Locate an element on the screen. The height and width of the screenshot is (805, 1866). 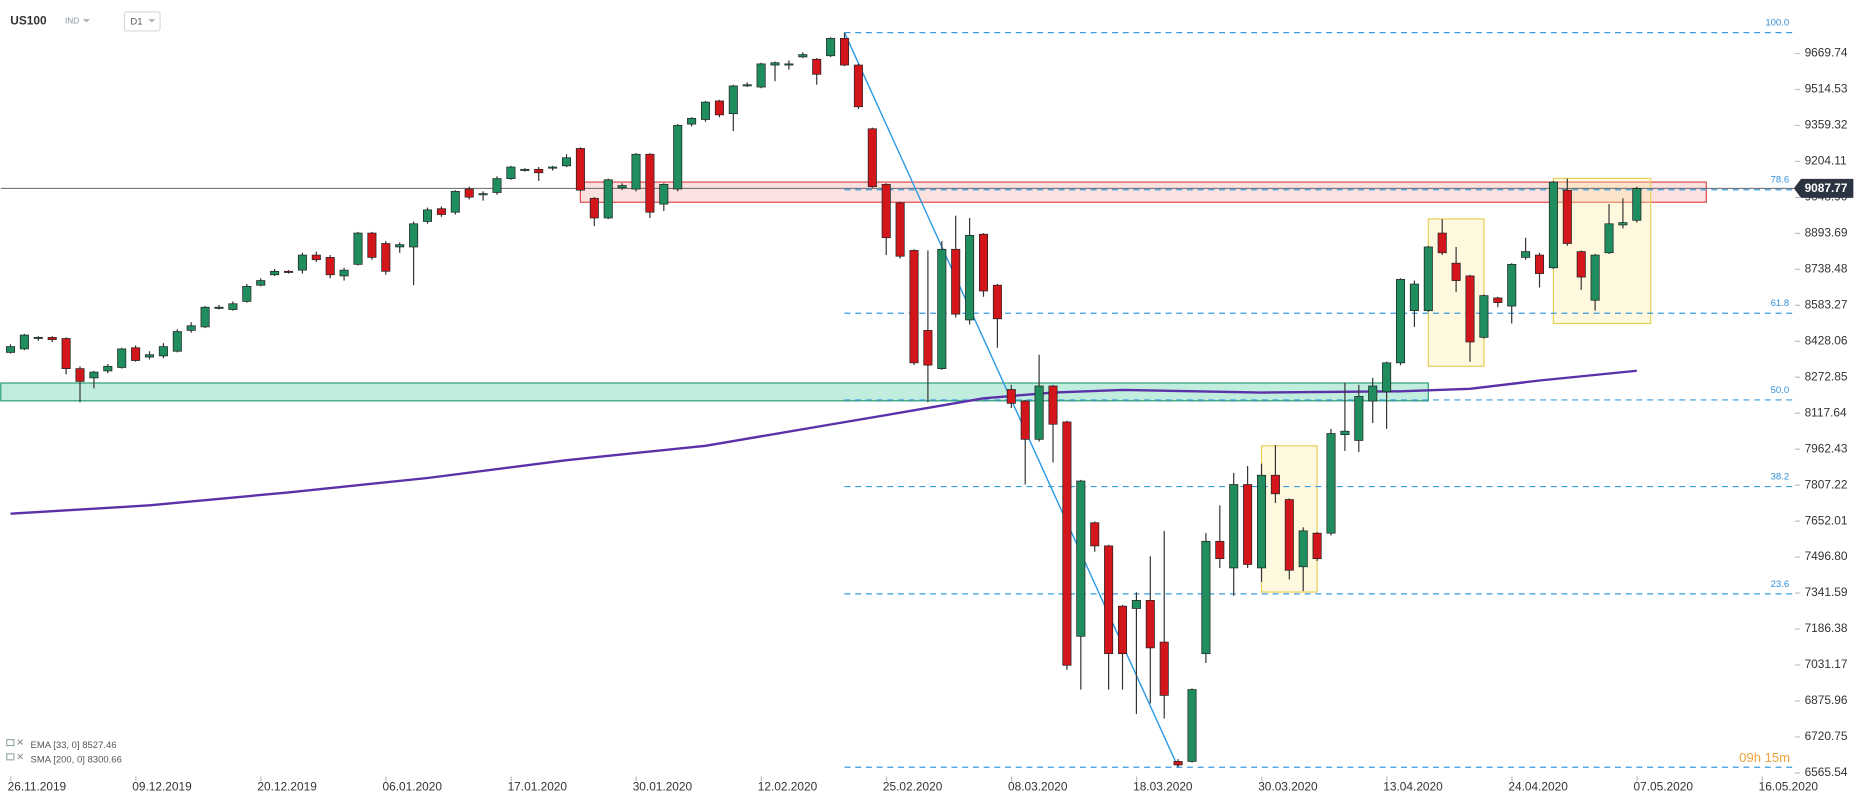
y-tick-label: 7496.80 is located at coordinates (1826, 556).